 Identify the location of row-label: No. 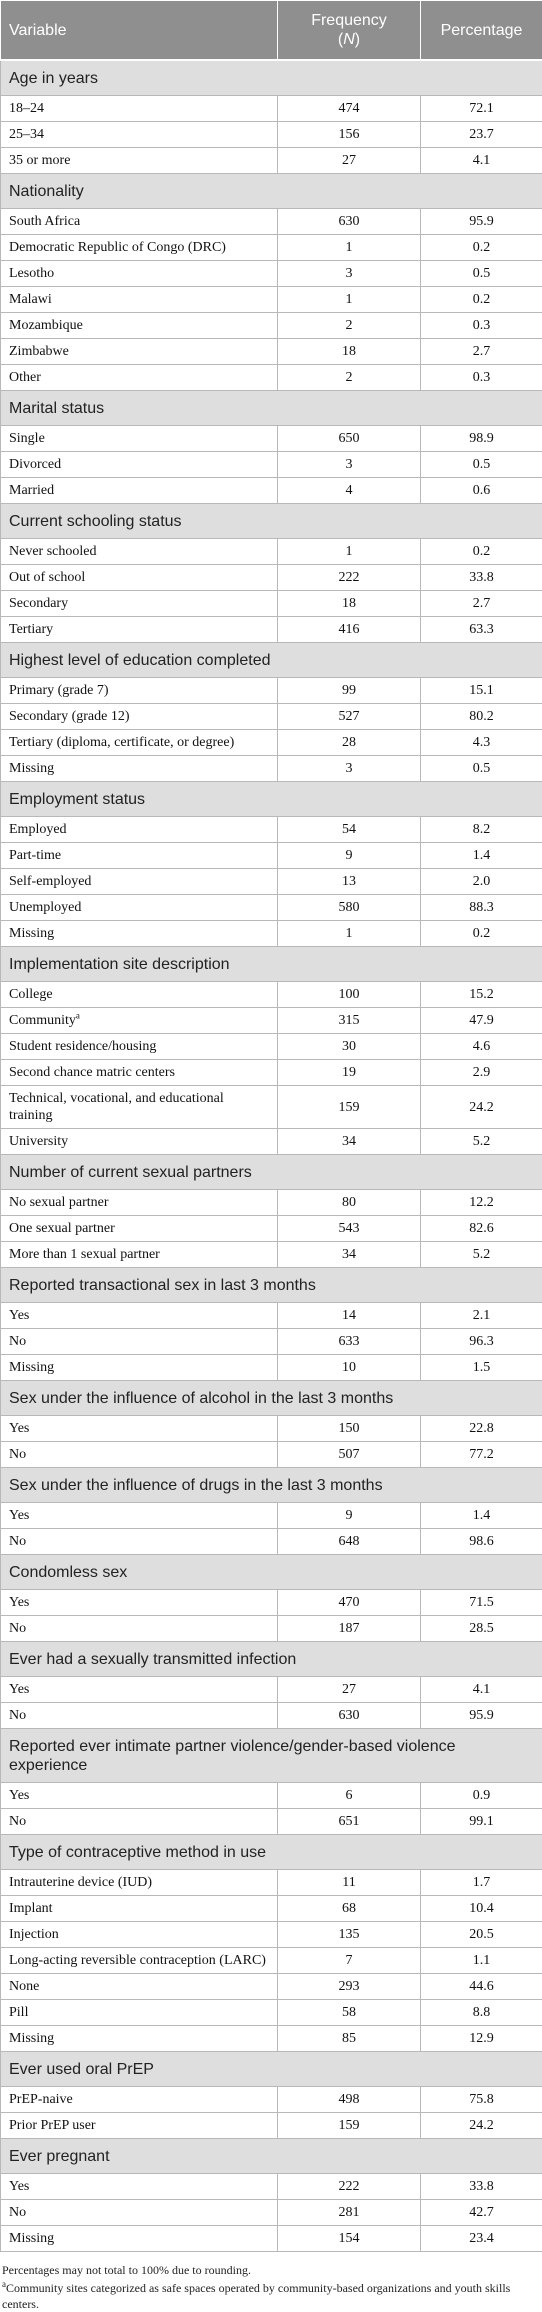
(17, 1628).